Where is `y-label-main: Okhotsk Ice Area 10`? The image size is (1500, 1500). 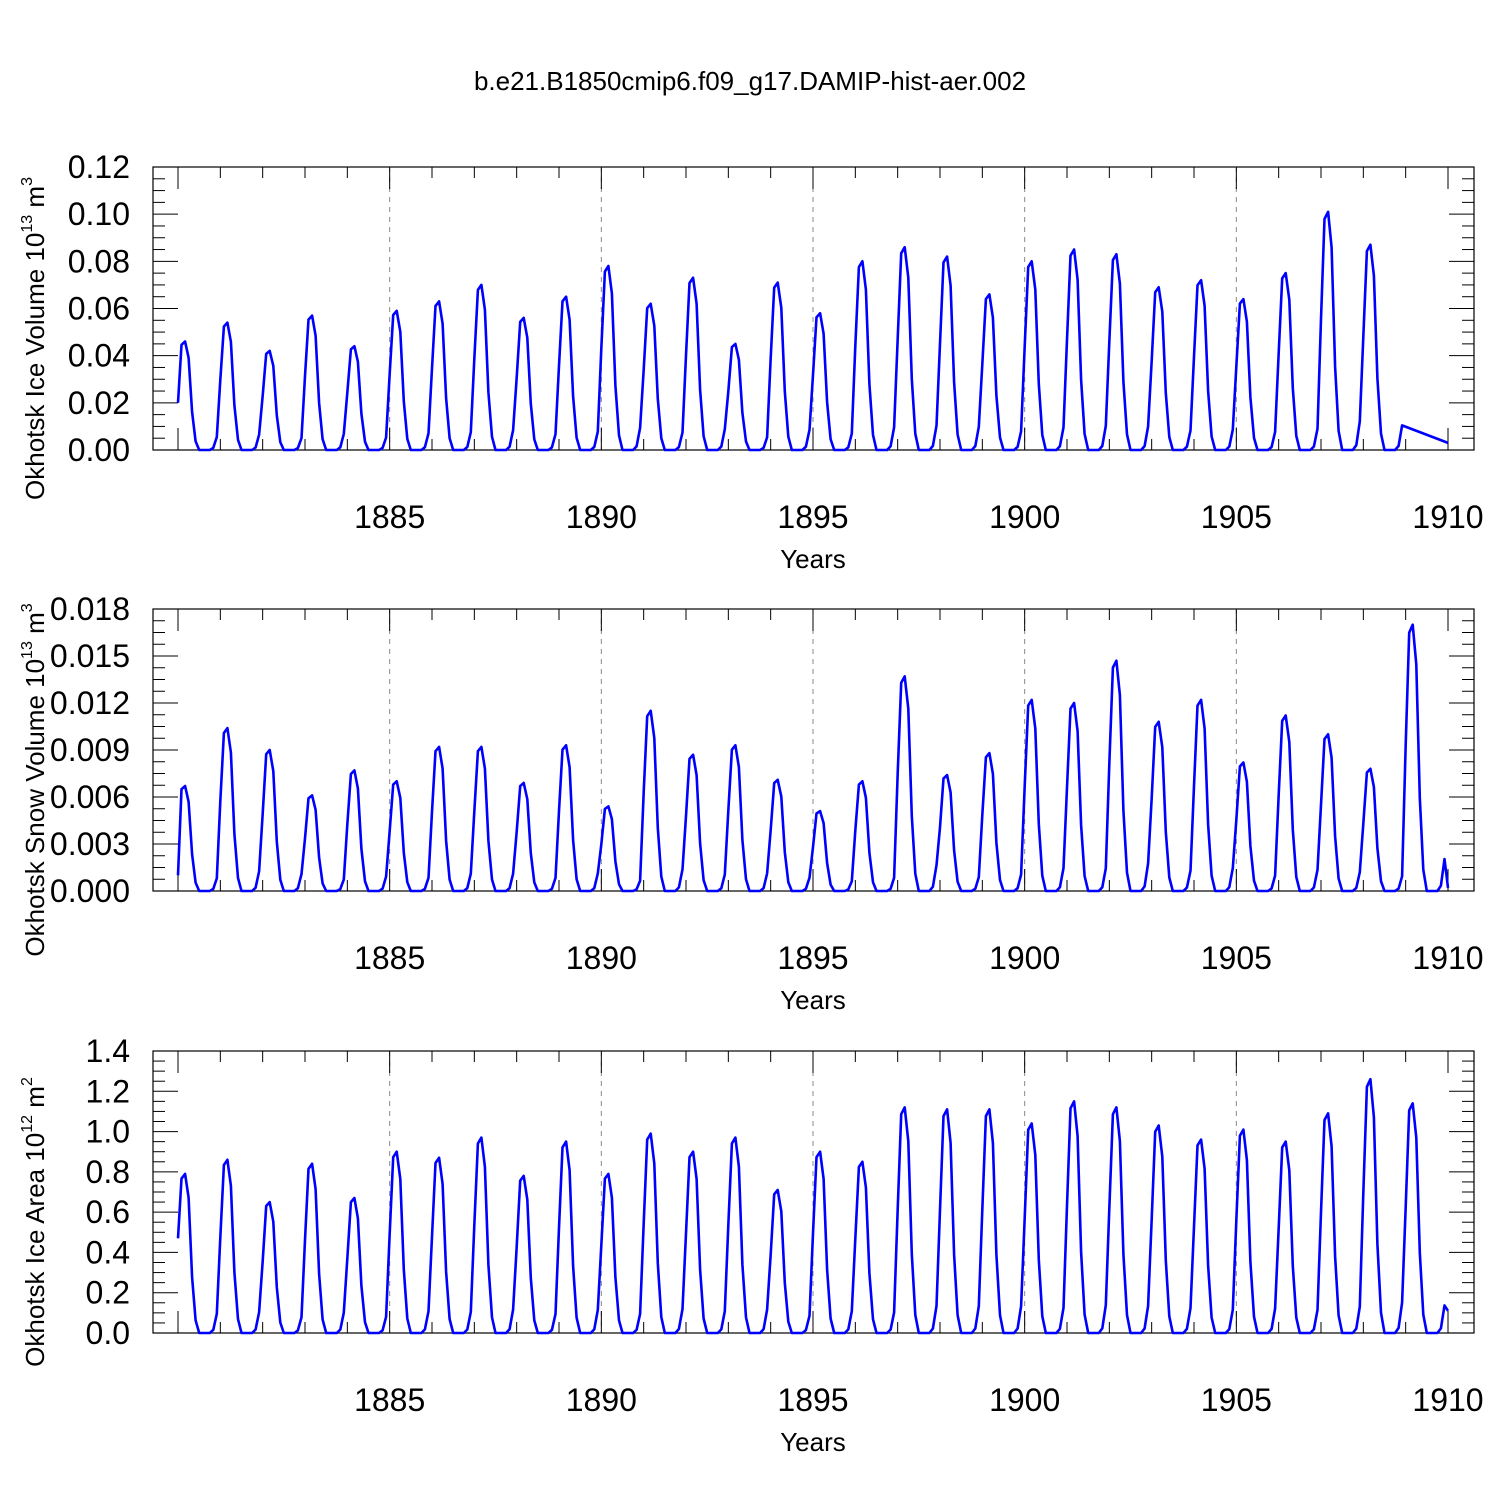 y-label-main: Okhotsk Ice Area 10 is located at coordinates (35, 1250).